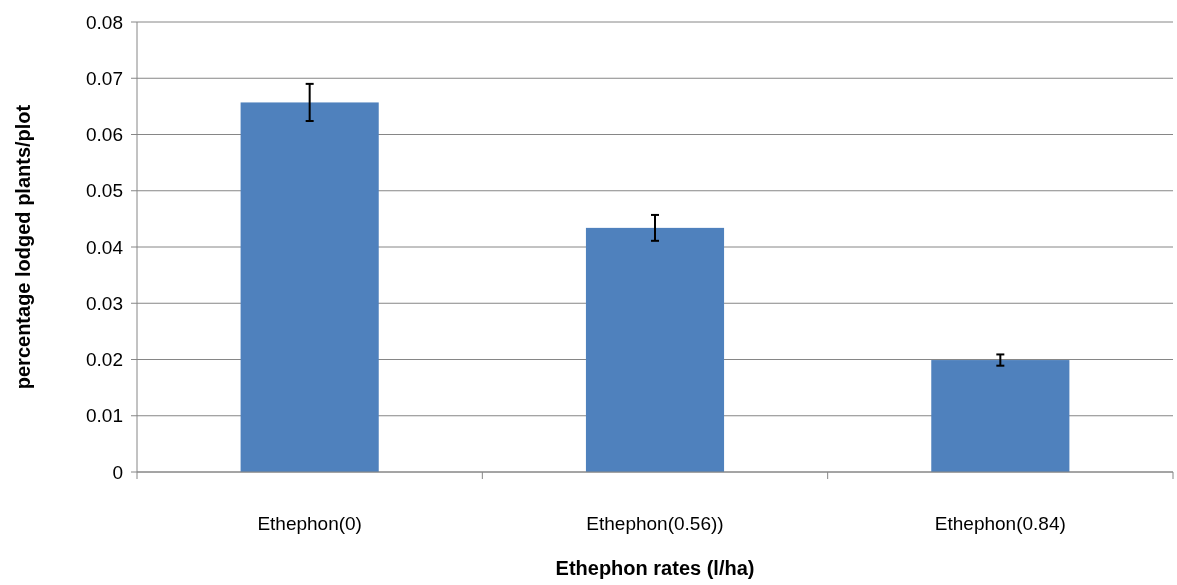  Describe the element at coordinates (655, 523) in the screenshot. I see `x-tick-label: Ethephon(0.56))` at that location.